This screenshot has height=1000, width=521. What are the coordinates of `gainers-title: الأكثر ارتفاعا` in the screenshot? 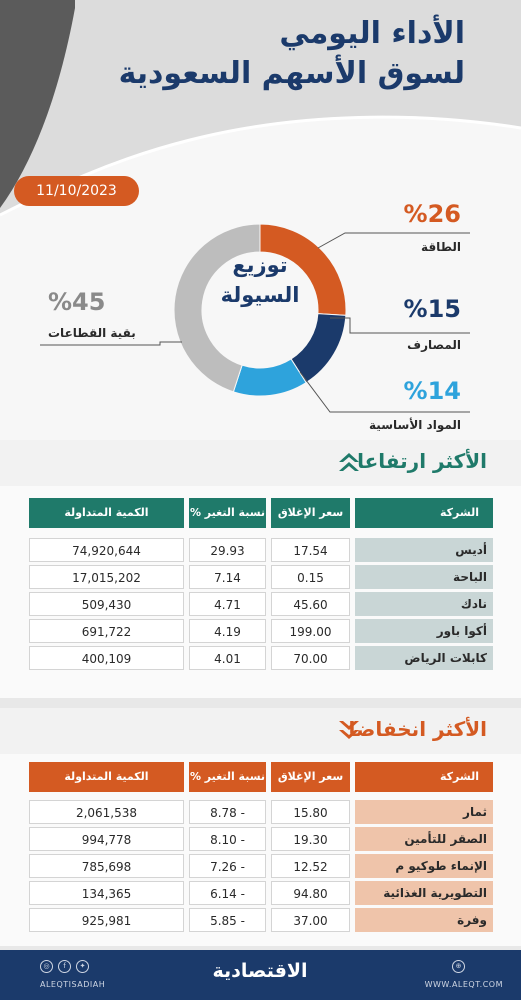 It's located at (422, 461).